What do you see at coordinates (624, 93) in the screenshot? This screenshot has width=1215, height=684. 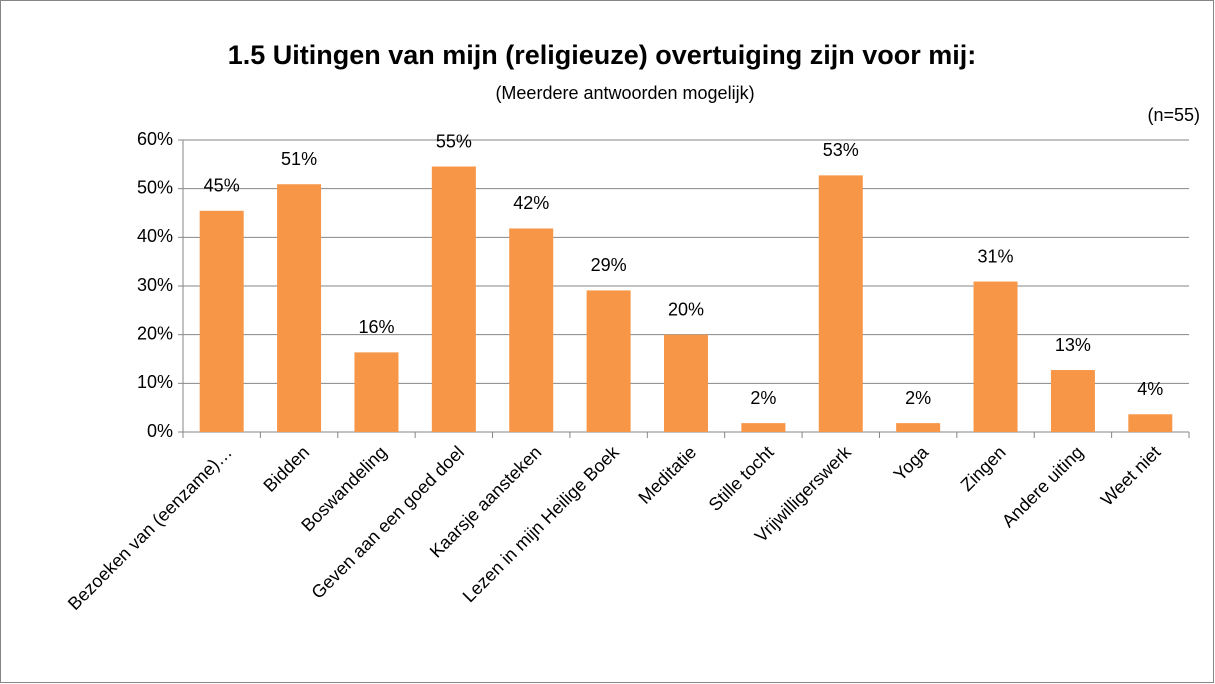 I see `chart-subtitle: (Meerdere antwoorden mogelijk)` at bounding box center [624, 93].